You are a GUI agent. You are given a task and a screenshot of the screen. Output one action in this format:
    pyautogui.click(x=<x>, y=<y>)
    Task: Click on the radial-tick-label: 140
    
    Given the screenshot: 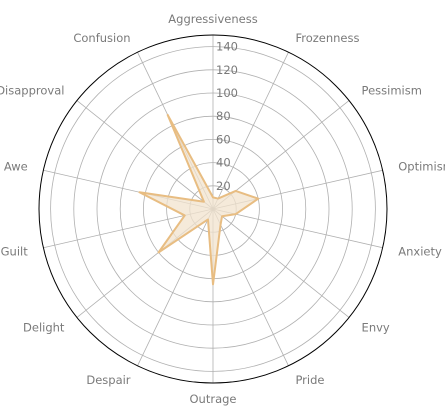 What is the action you would take?
    pyautogui.click(x=227, y=47)
    